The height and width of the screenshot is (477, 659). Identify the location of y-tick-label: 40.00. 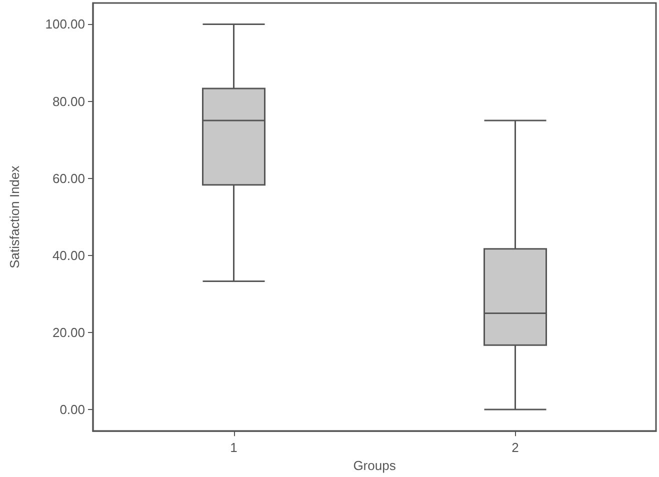
(68, 255).